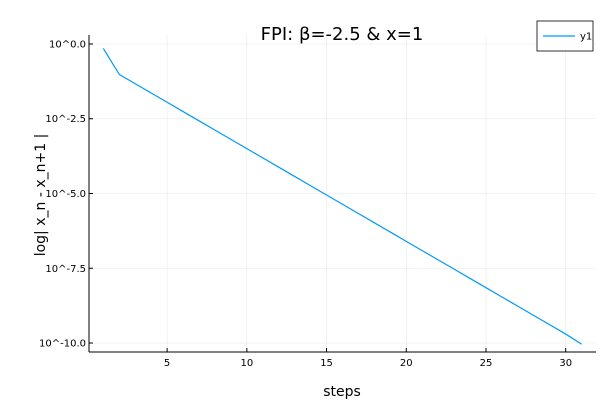 This screenshot has height=405, width=600. What do you see at coordinates (246, 363) in the screenshot?
I see `x-tick-label: 10` at bounding box center [246, 363].